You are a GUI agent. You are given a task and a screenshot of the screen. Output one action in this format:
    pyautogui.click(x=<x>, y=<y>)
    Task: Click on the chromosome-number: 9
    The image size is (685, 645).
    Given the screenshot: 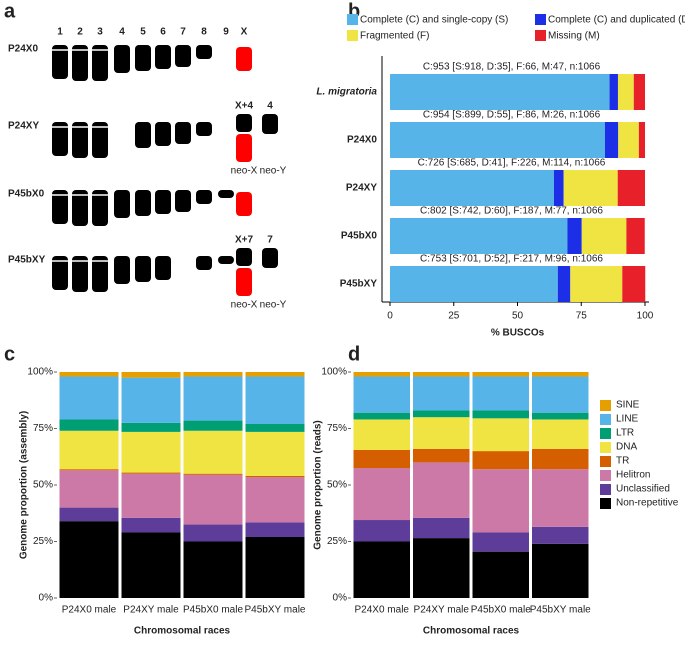 What is the action you would take?
    pyautogui.click(x=226, y=32)
    